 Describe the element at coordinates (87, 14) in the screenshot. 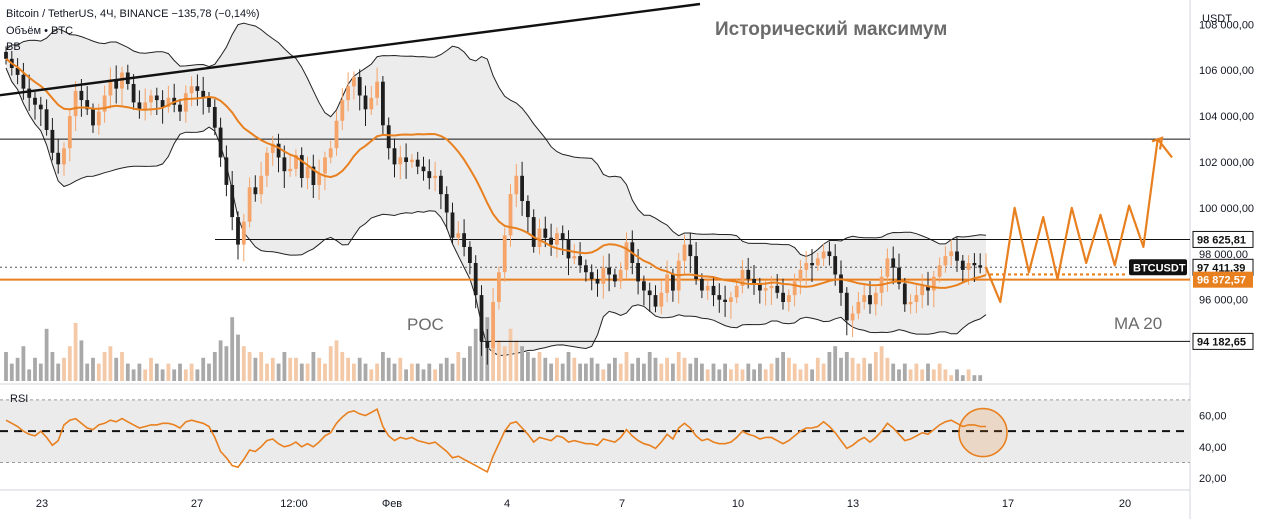

I see `symbol-title: Bitcoin / TetherUS, 4Ч, BINANCE` at that location.